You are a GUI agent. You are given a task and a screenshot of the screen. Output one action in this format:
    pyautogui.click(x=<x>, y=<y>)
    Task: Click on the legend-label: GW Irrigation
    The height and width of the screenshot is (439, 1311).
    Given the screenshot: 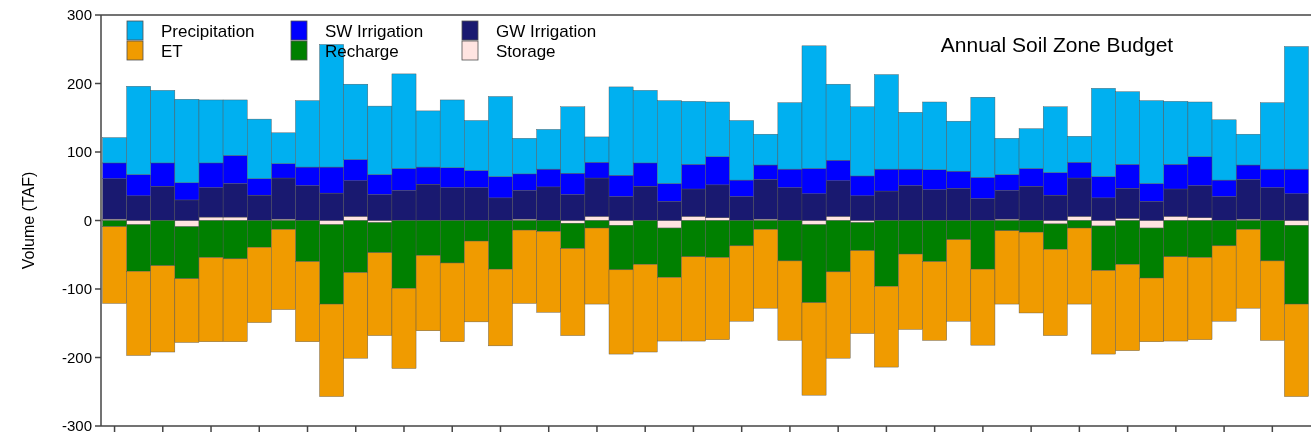 What is the action you would take?
    pyautogui.click(x=546, y=31)
    